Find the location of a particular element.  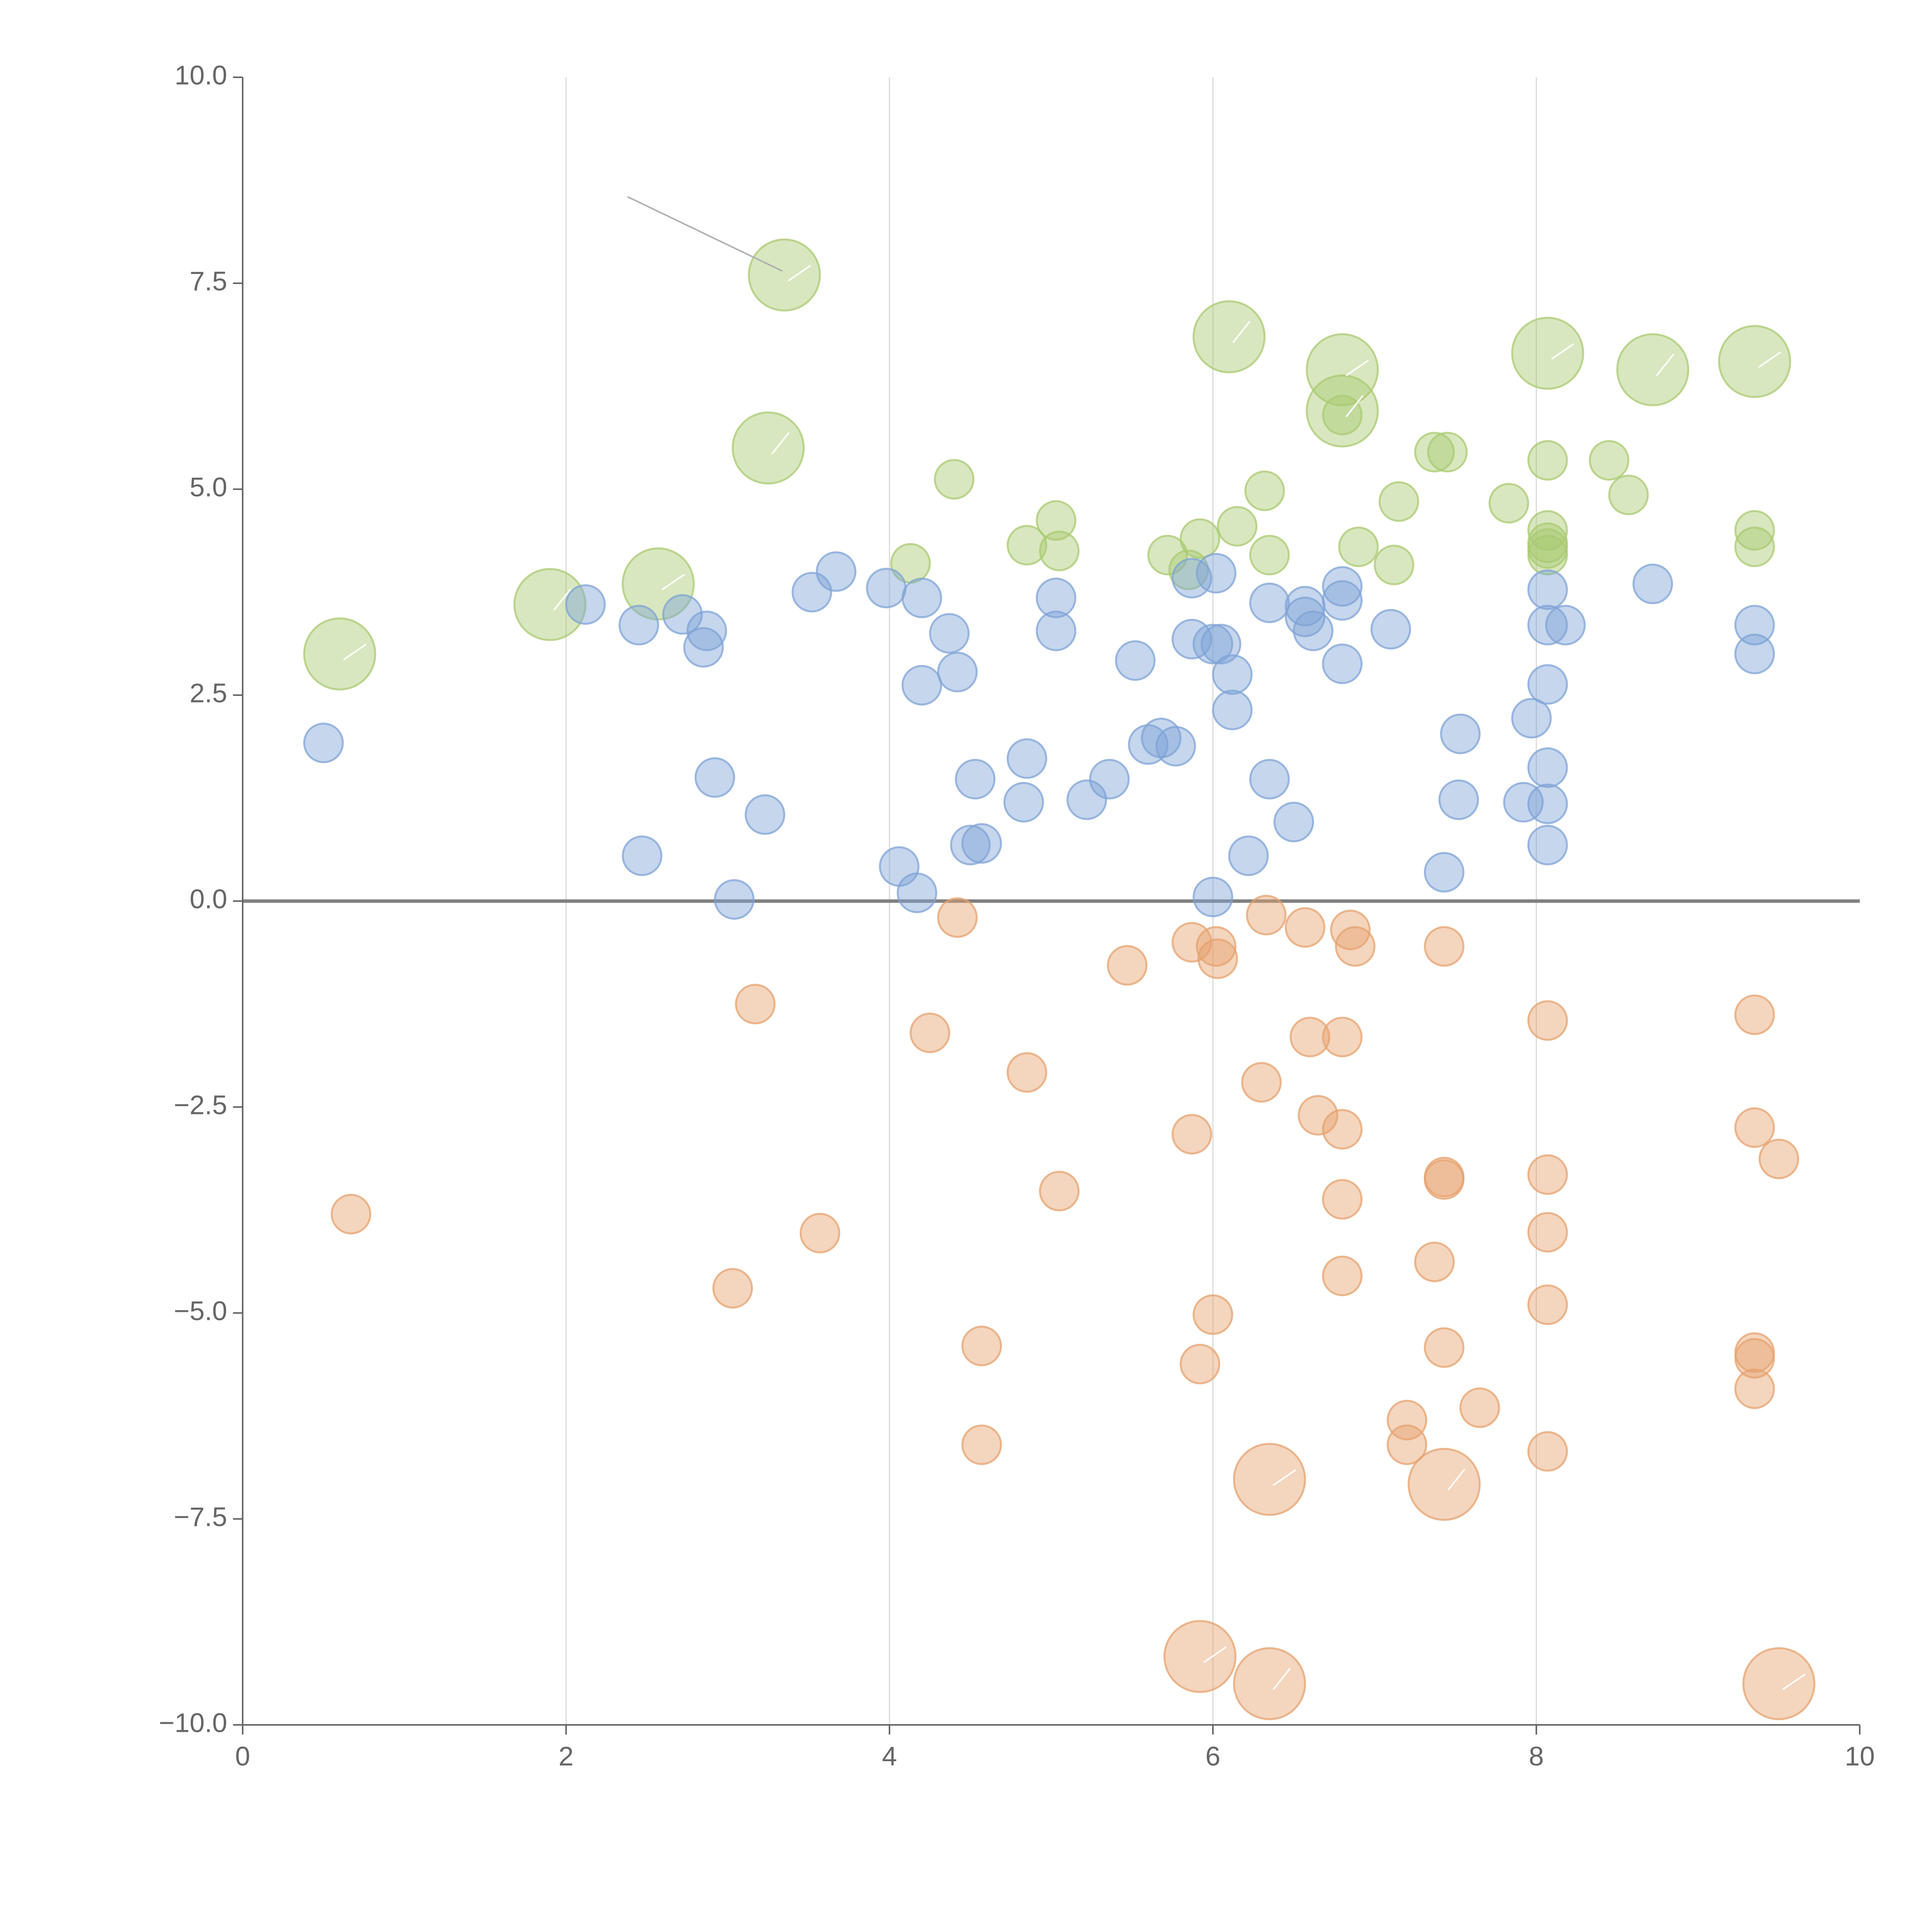

x-tick-label: 10 is located at coordinates (1860, 1756).